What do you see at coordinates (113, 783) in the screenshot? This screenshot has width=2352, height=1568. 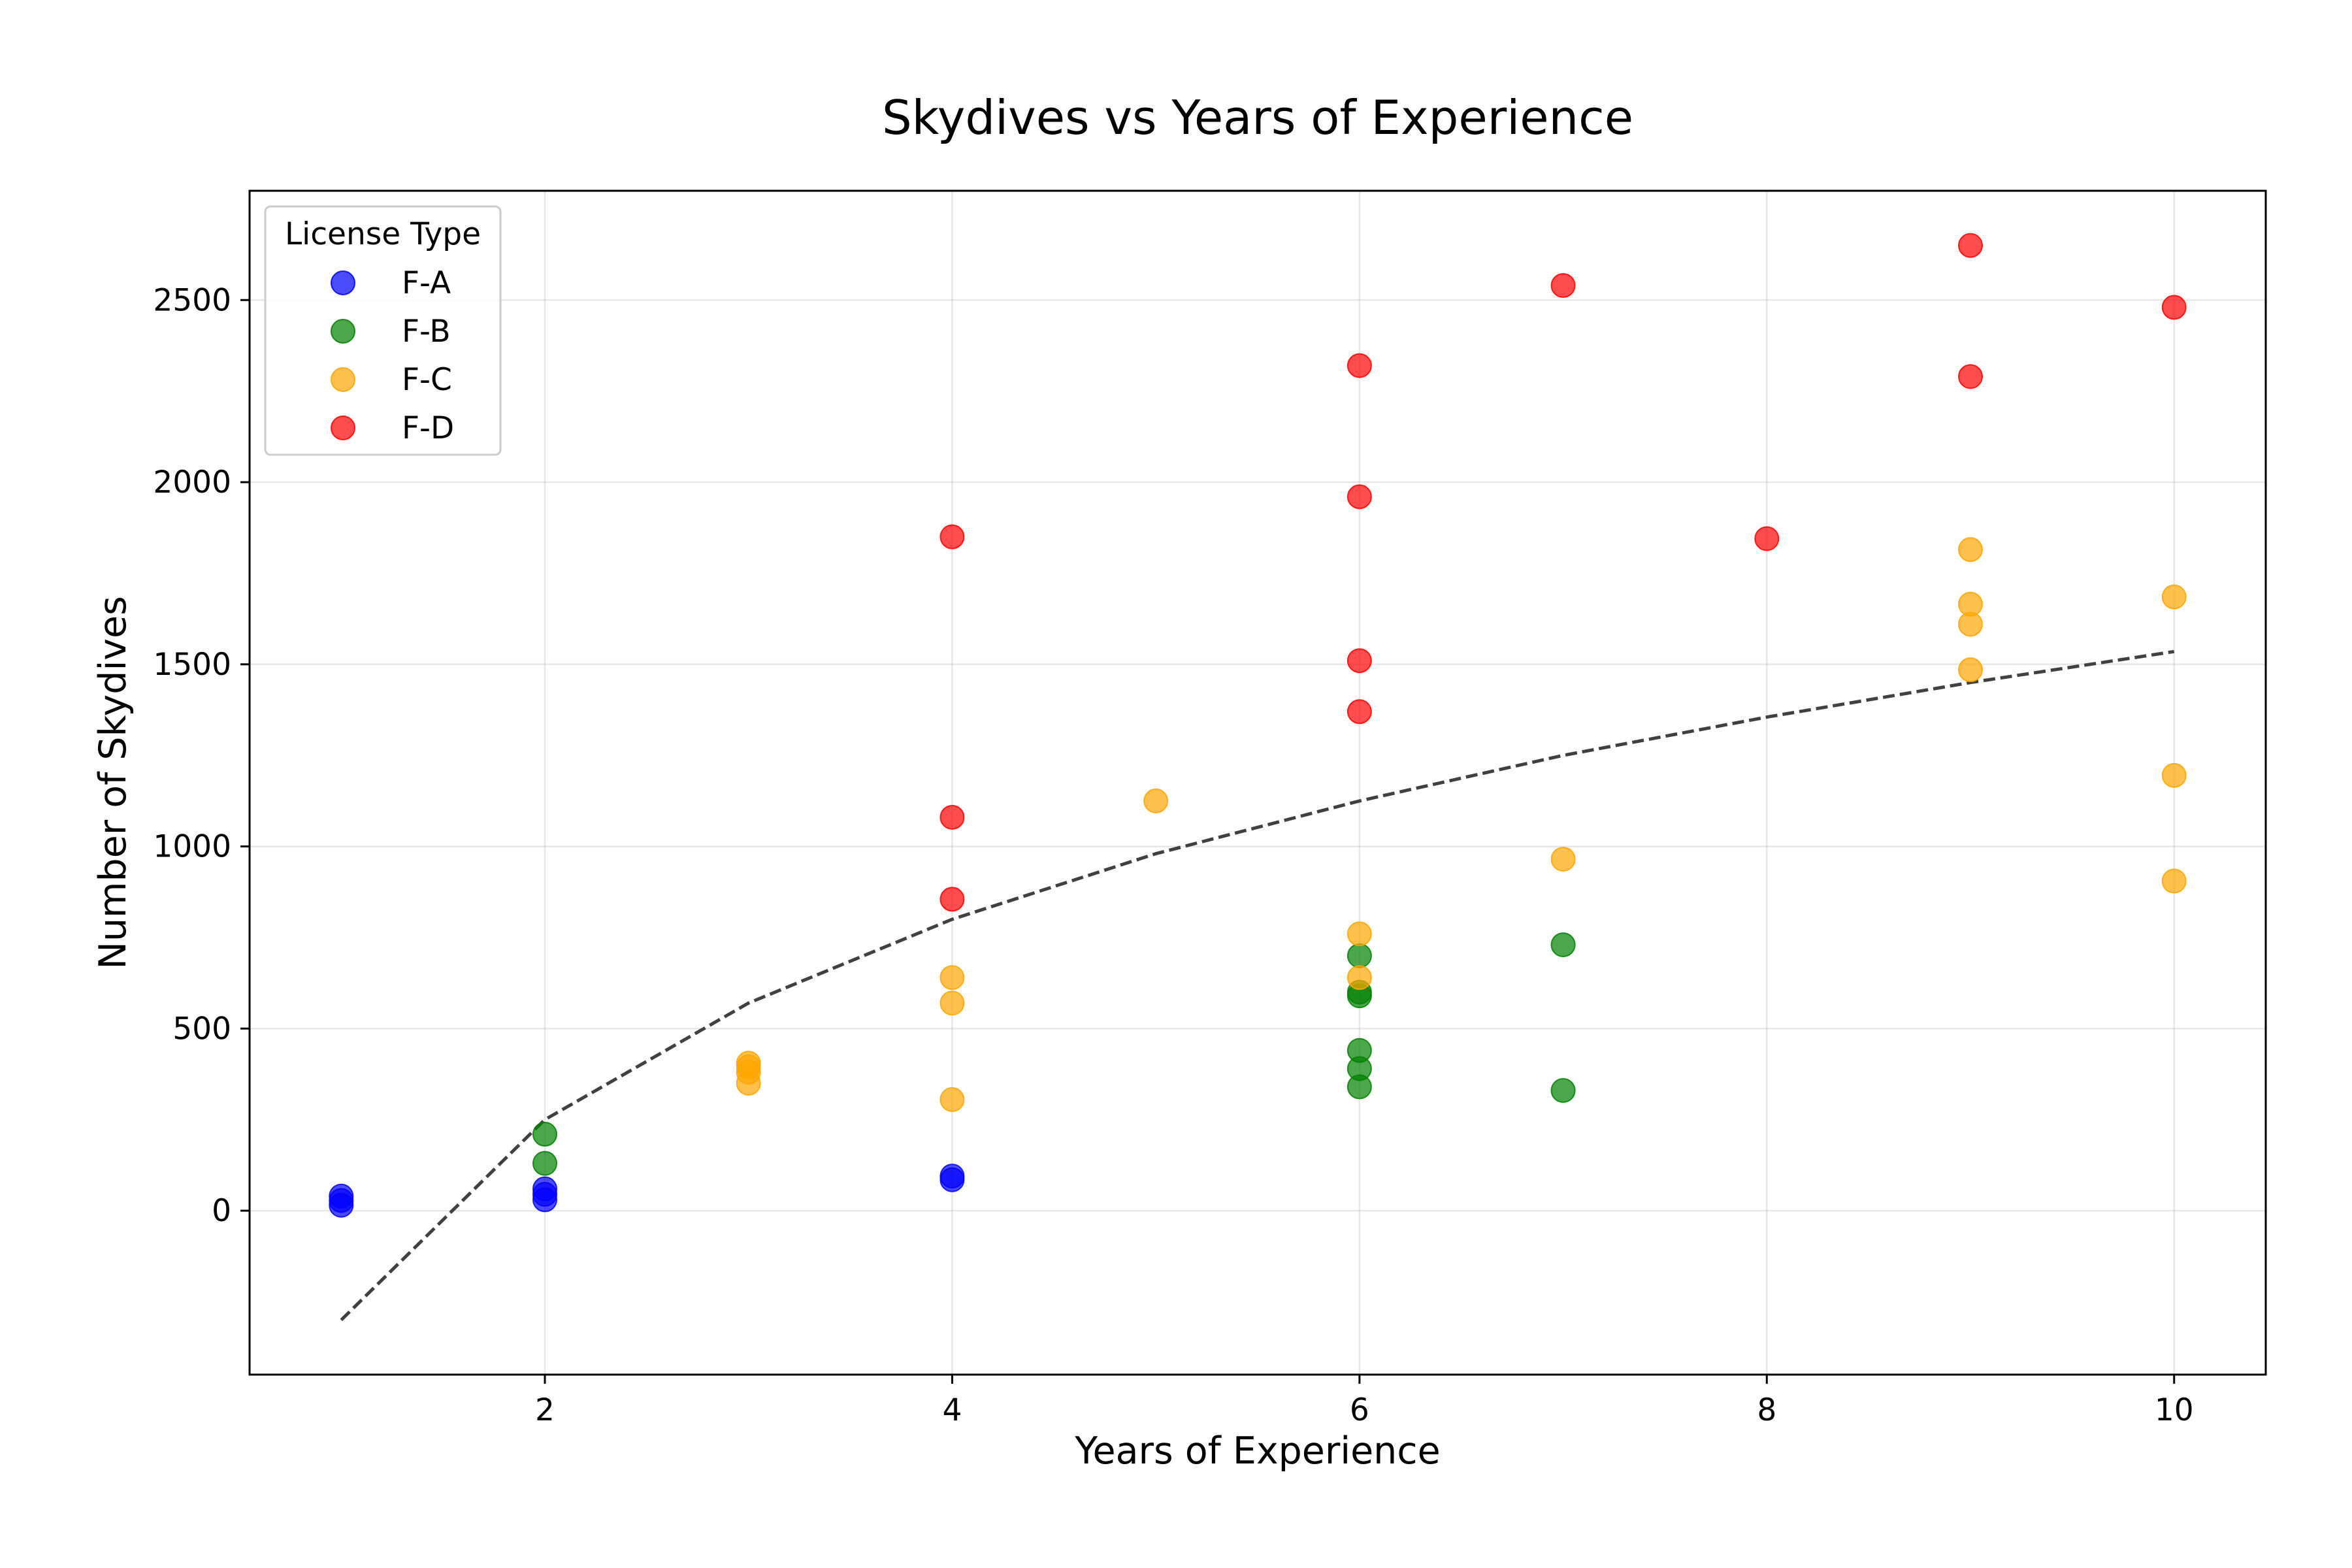 I see `y-axis-label: Number of Skydives` at bounding box center [113, 783].